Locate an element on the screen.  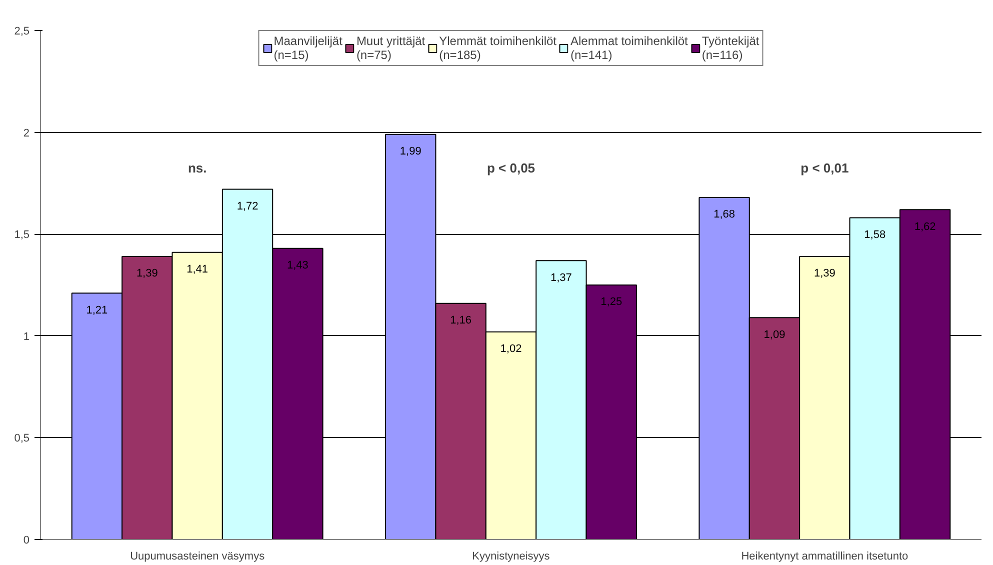
data-label: 1,62 is located at coordinates (925, 226).